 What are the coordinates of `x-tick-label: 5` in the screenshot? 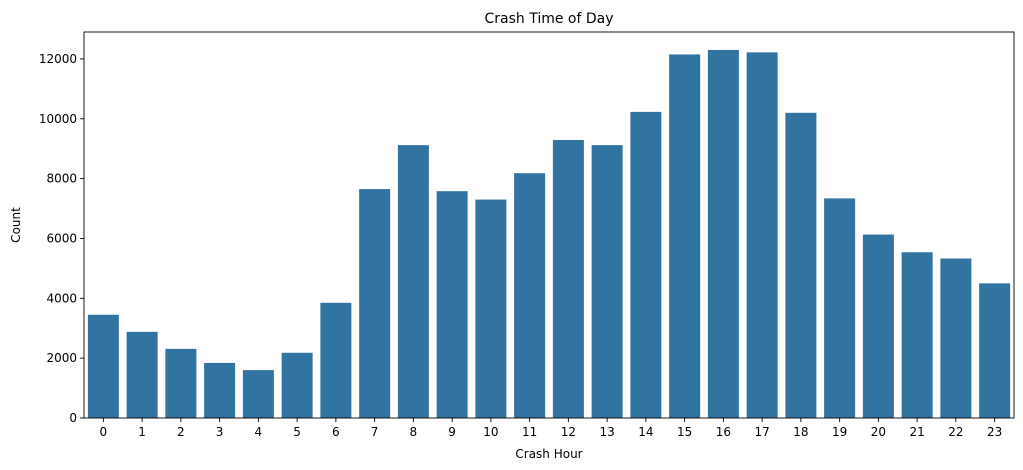 It's located at (297, 432).